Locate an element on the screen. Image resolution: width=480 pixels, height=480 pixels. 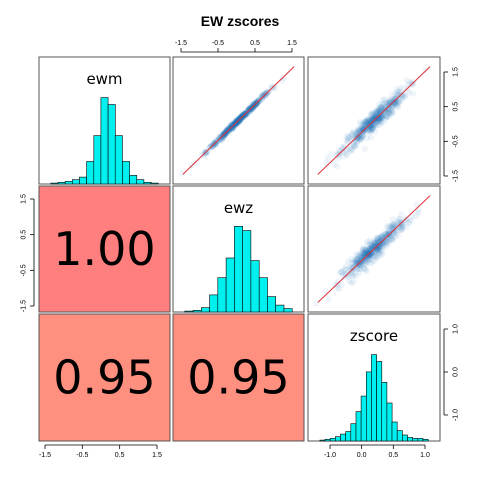
tick-label: -0.5 is located at coordinates (82, 455).